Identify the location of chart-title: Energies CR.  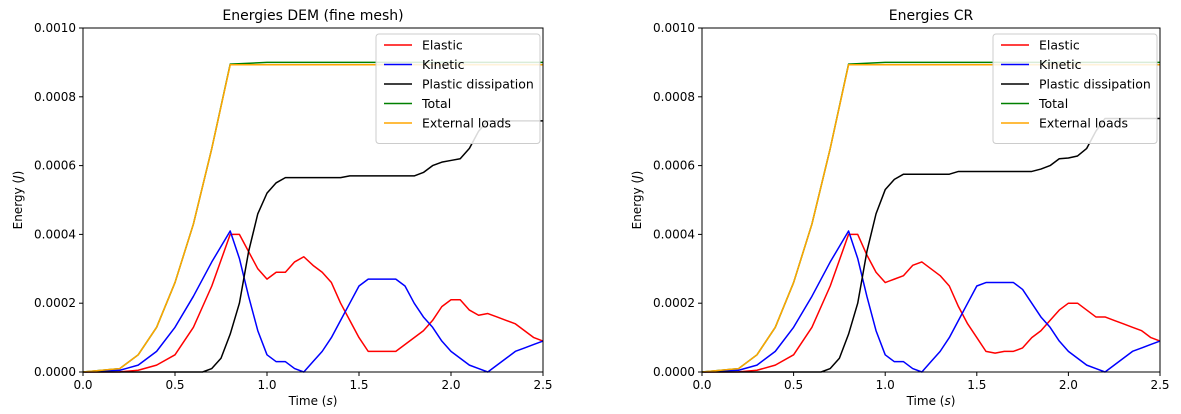
(931, 16).